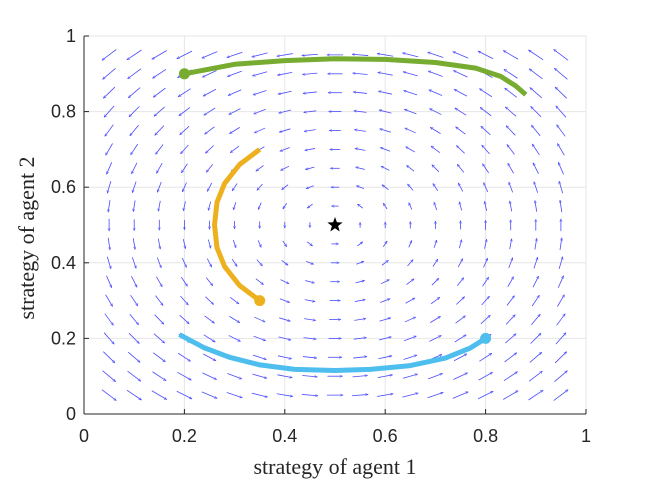 The image size is (648, 486). Describe the element at coordinates (184, 436) in the screenshot. I see `x-tick-label: 0.2` at that location.